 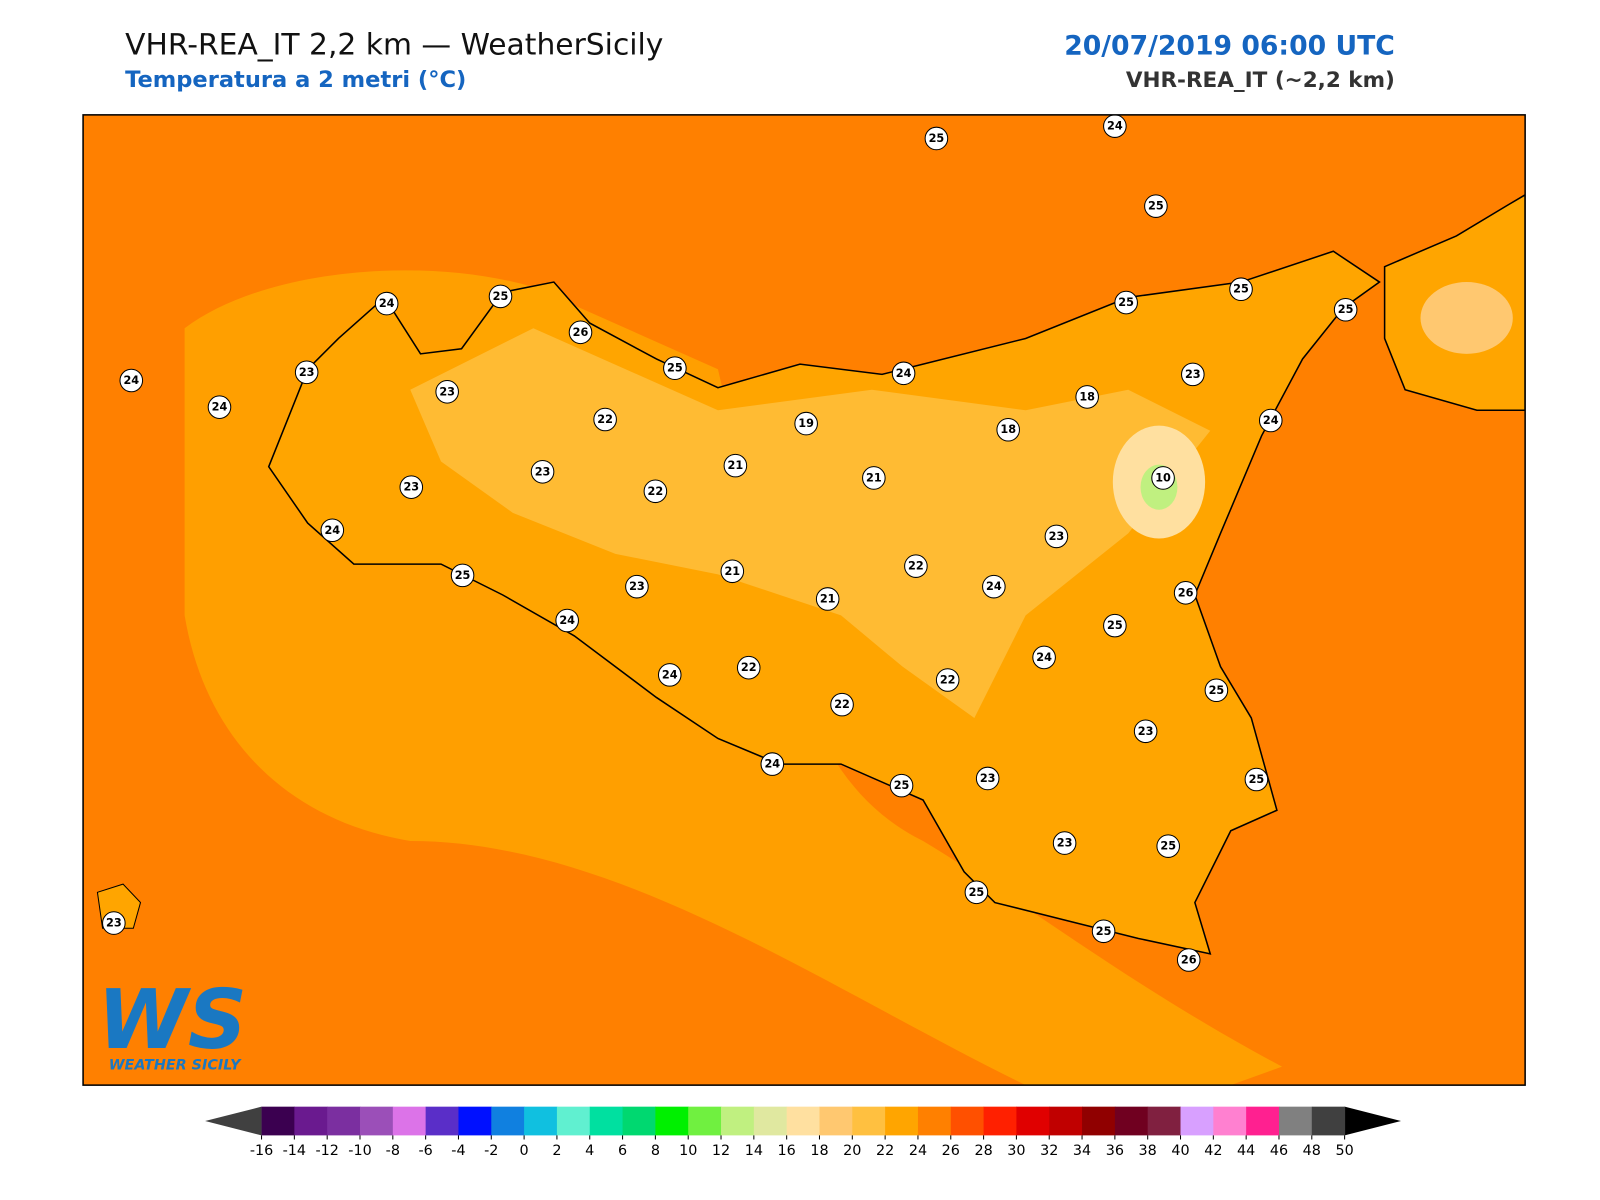 What do you see at coordinates (656, 491) in the screenshot?
I see `station-value: 22` at bounding box center [656, 491].